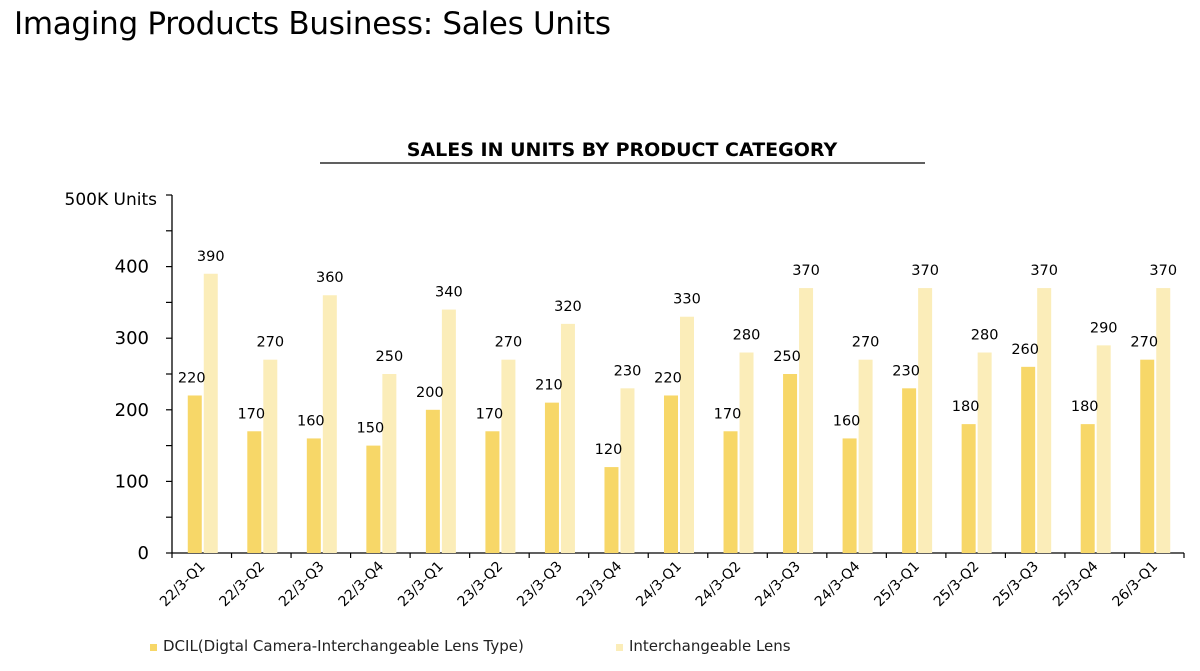  Describe the element at coordinates (211, 257) in the screenshot. I see `data-label: 390` at that location.